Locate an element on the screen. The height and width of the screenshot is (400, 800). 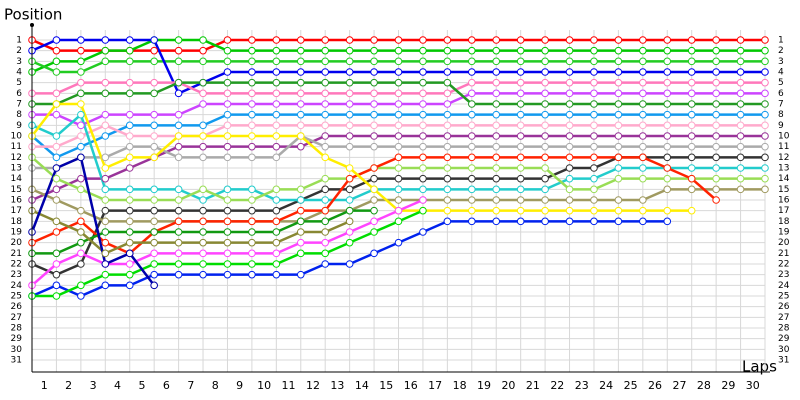
y-tick-label-right: 25 is located at coordinates (783, 297).